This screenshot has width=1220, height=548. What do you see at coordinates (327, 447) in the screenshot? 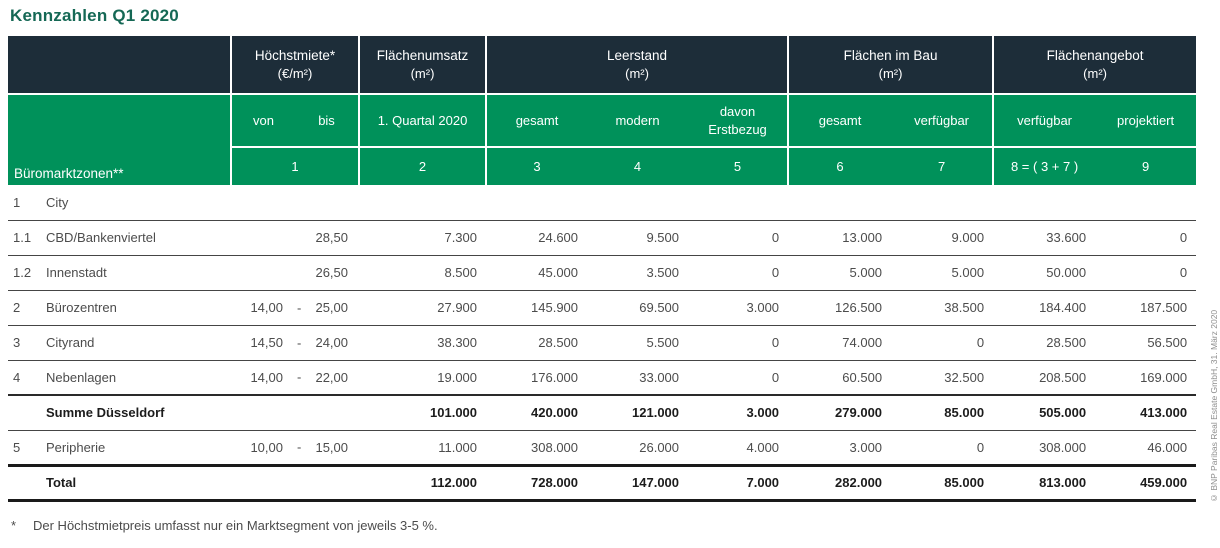
I see `cell-bis: -15,00` at bounding box center [327, 447].